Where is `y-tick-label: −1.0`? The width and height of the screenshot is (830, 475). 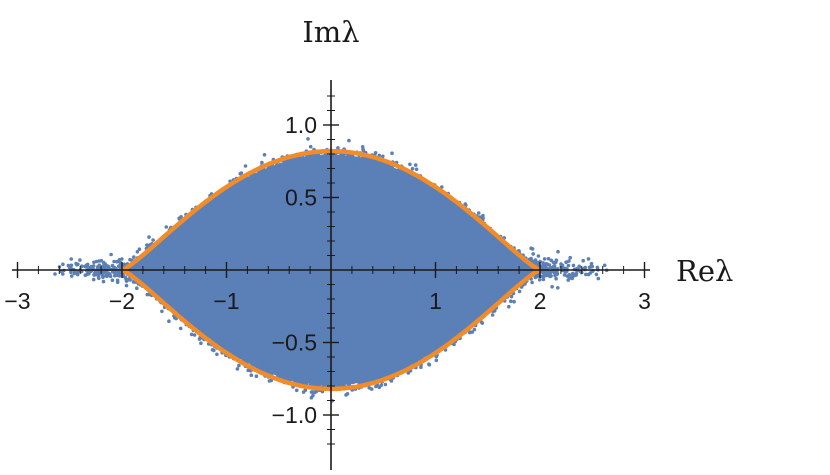 y-tick-label: −1.0 is located at coordinates (294, 415).